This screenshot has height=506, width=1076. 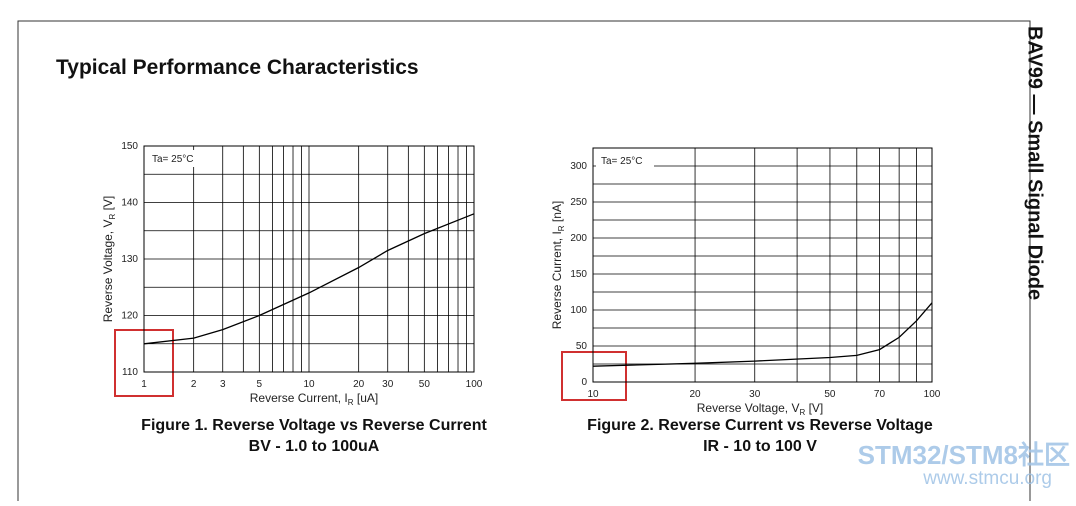 I want to click on x-tick-label: 1, so click(x=144, y=384).